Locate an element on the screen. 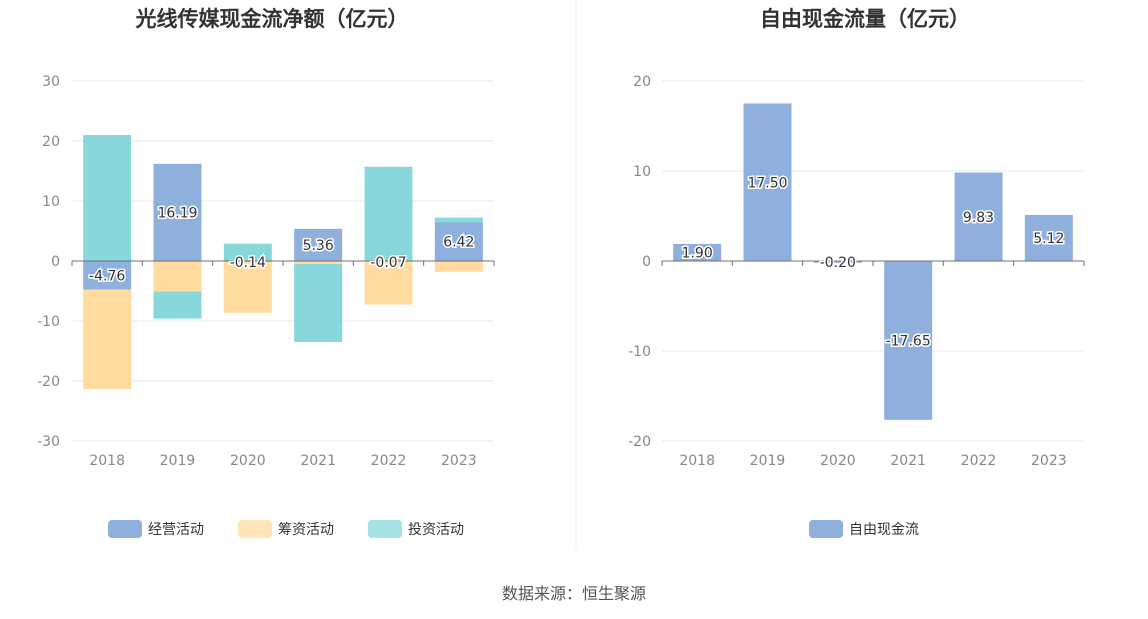 This screenshot has height=619, width=1148. c1-bar-3-2020 is located at coordinates (247, 252).